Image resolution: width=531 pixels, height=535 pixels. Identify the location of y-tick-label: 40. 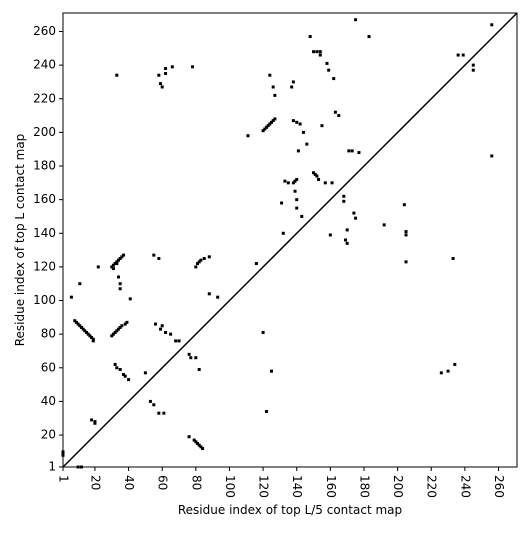
(48, 401).